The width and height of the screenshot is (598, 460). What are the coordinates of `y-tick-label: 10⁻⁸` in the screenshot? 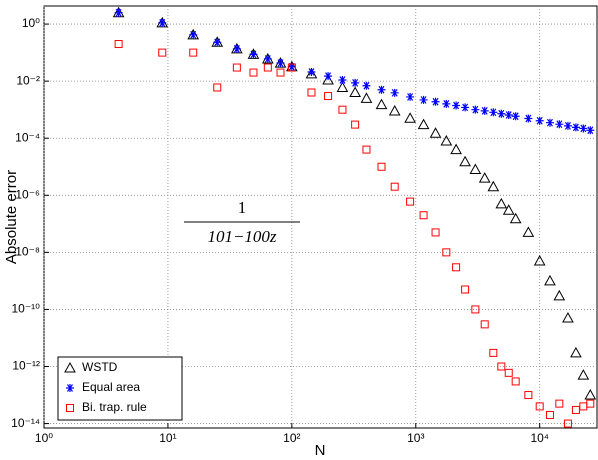 It's located at (27, 252).